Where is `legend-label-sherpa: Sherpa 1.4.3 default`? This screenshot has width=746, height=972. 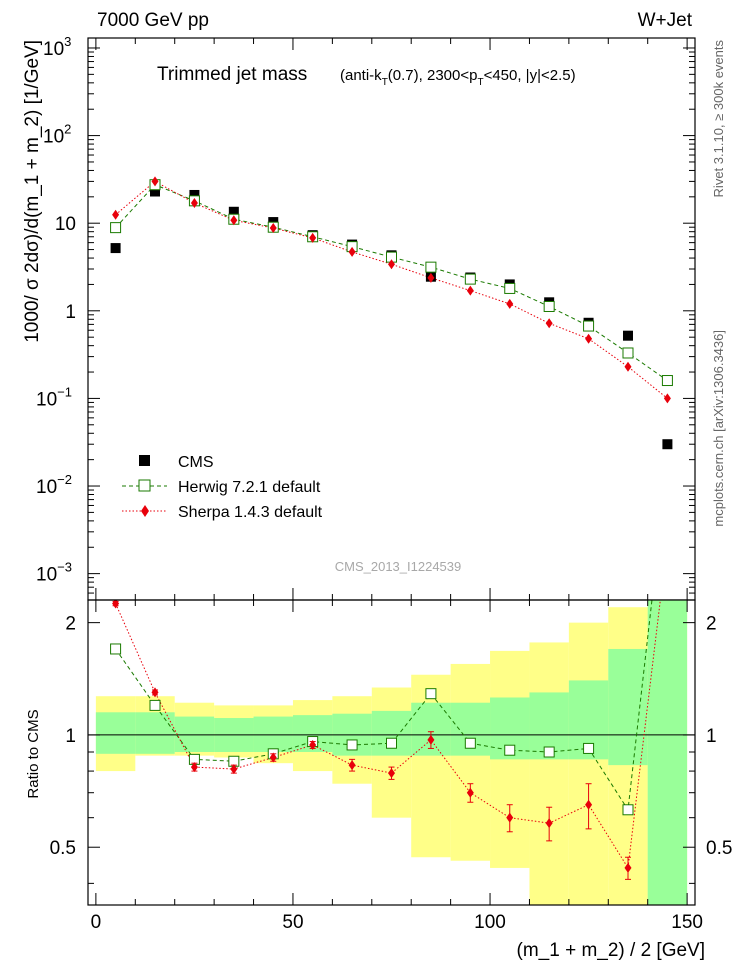
legend-label-sherpa: Sherpa 1.4.3 default is located at coordinates (250, 512).